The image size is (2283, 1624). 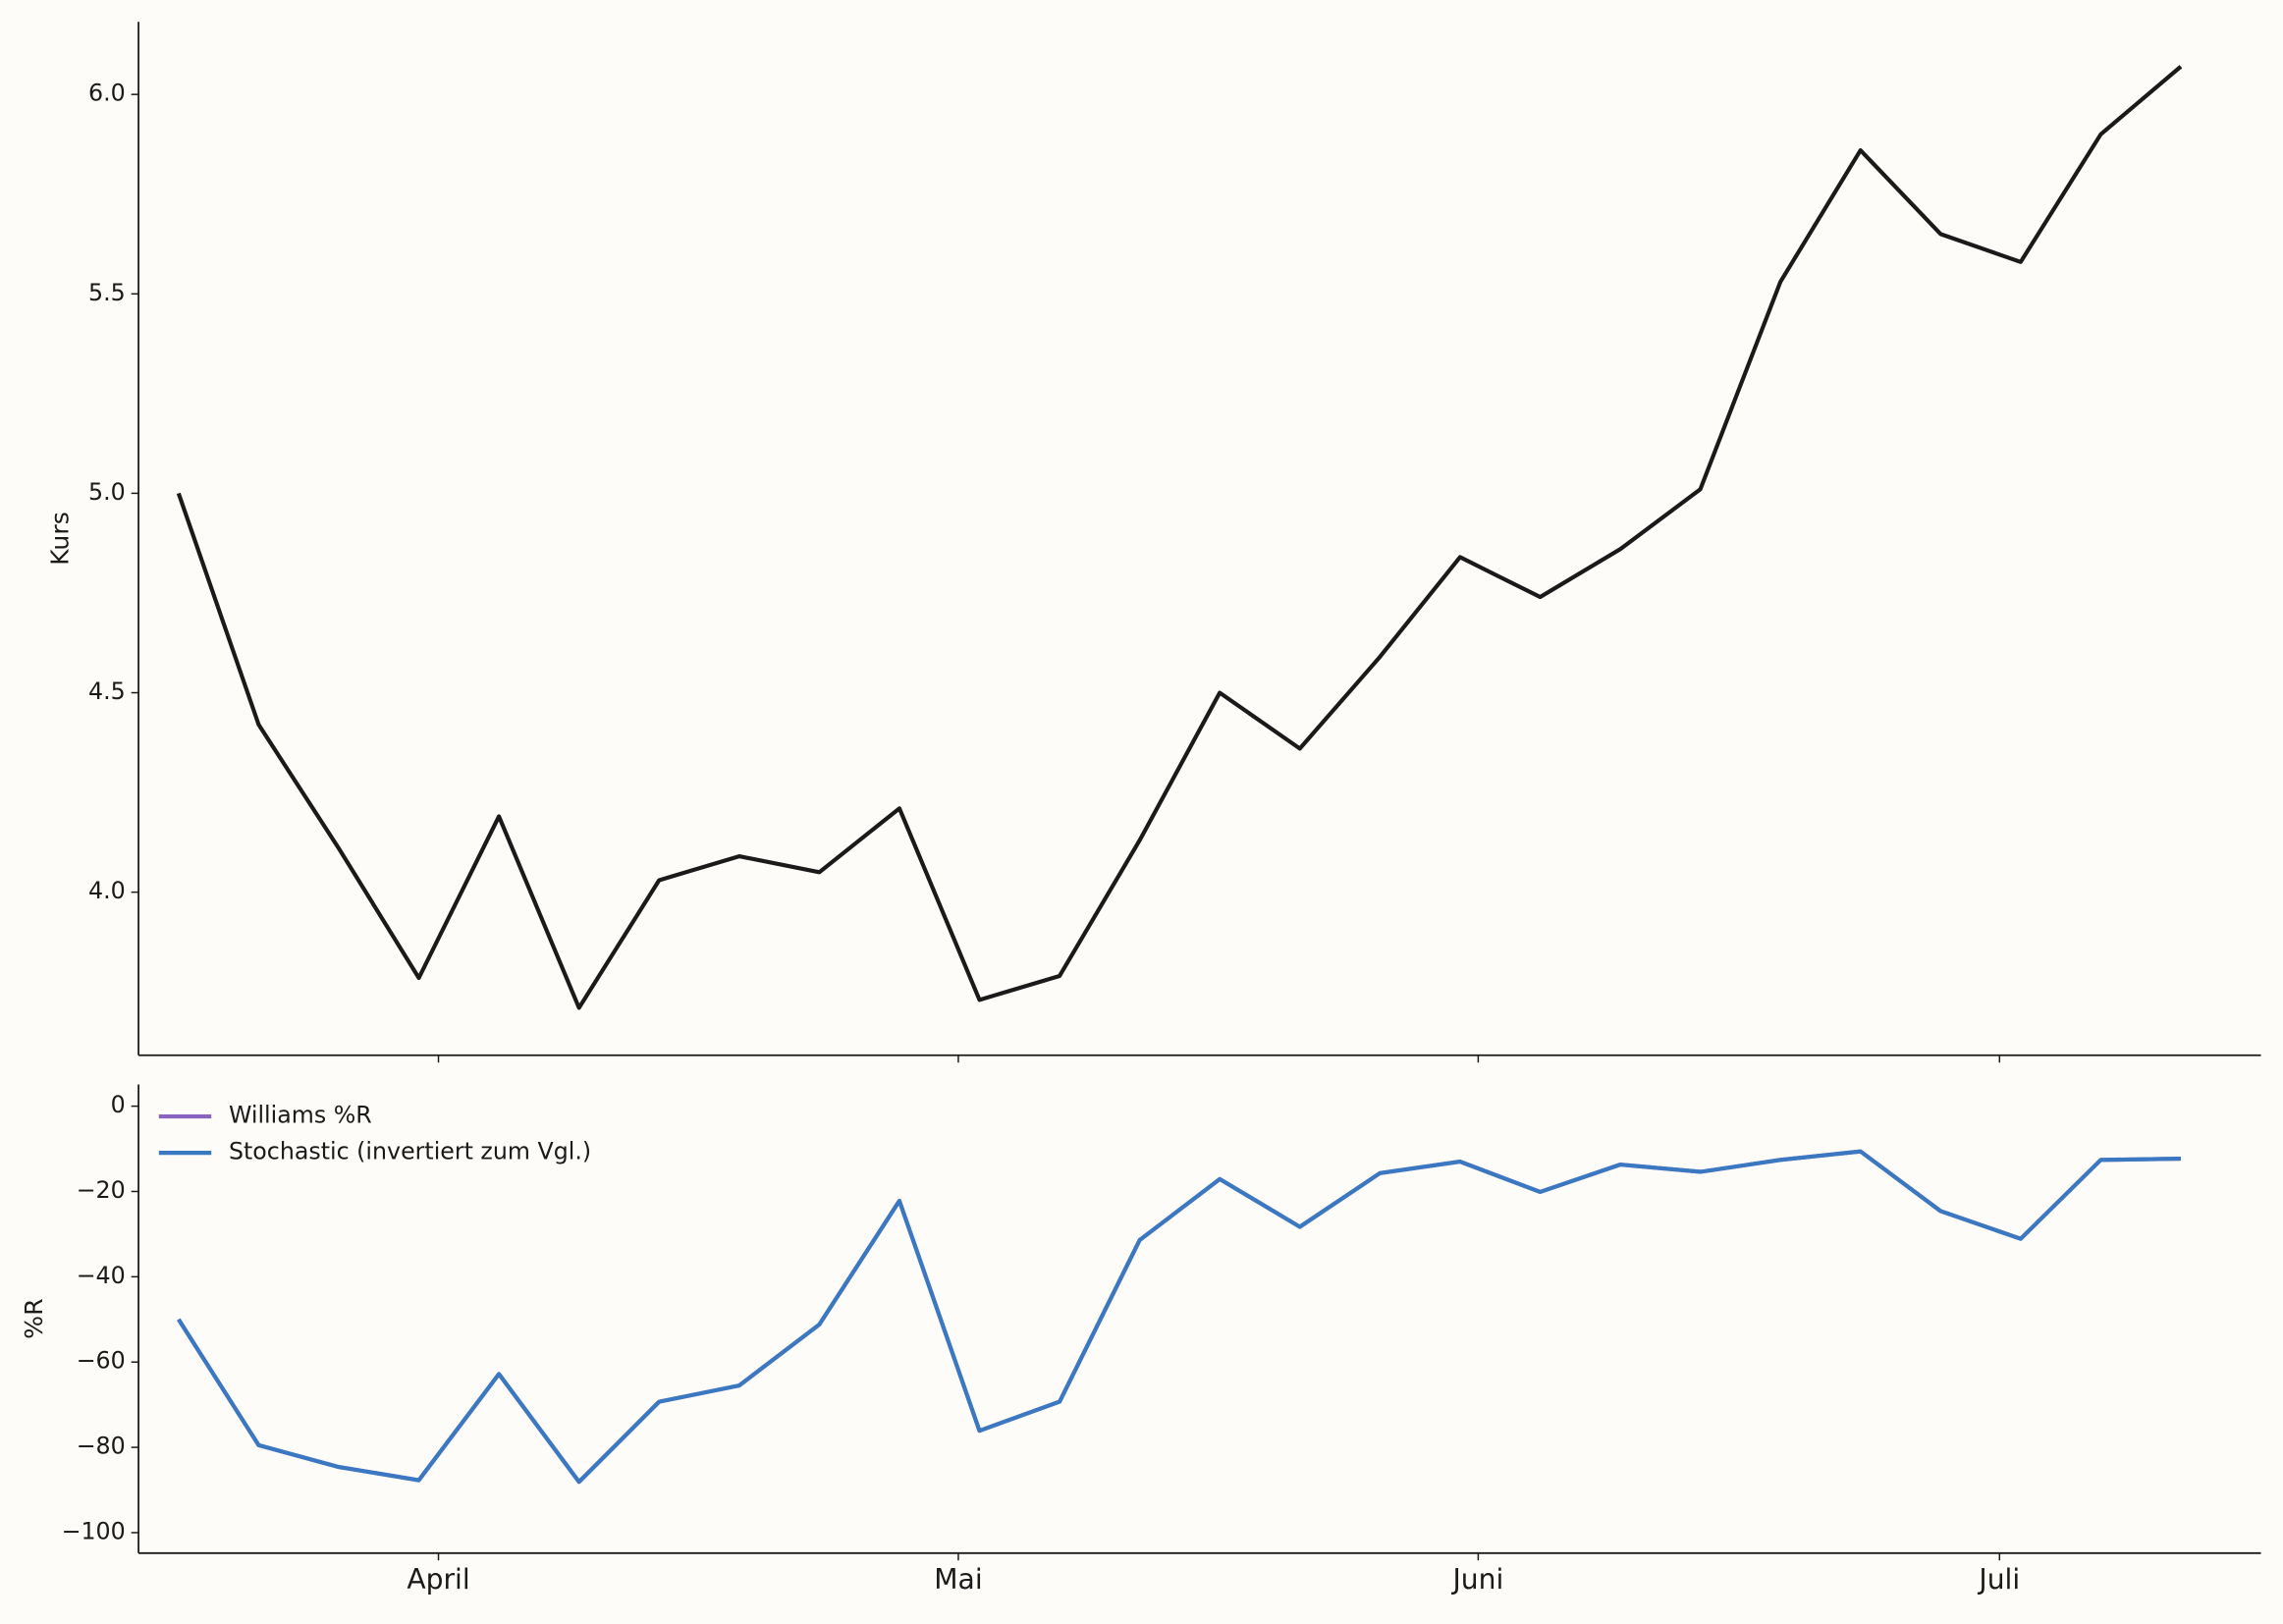 I want to click on y-tick-label: 4.5, so click(x=107, y=691).